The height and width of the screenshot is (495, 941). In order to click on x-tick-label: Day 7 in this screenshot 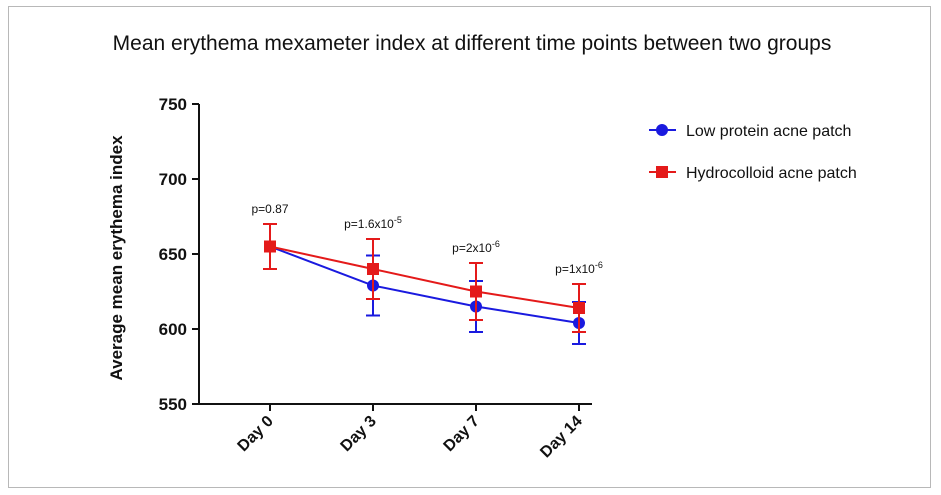, I will do `click(462, 434)`.